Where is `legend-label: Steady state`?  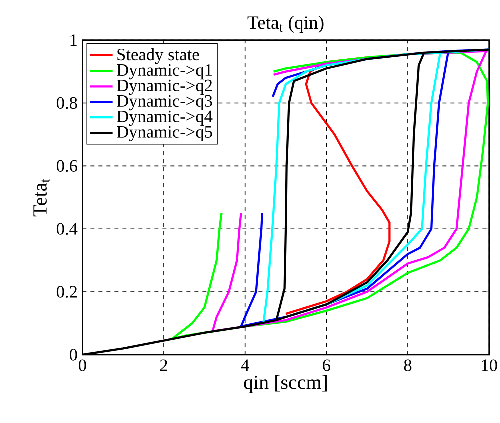 legend-label: Steady state is located at coordinates (159, 56).